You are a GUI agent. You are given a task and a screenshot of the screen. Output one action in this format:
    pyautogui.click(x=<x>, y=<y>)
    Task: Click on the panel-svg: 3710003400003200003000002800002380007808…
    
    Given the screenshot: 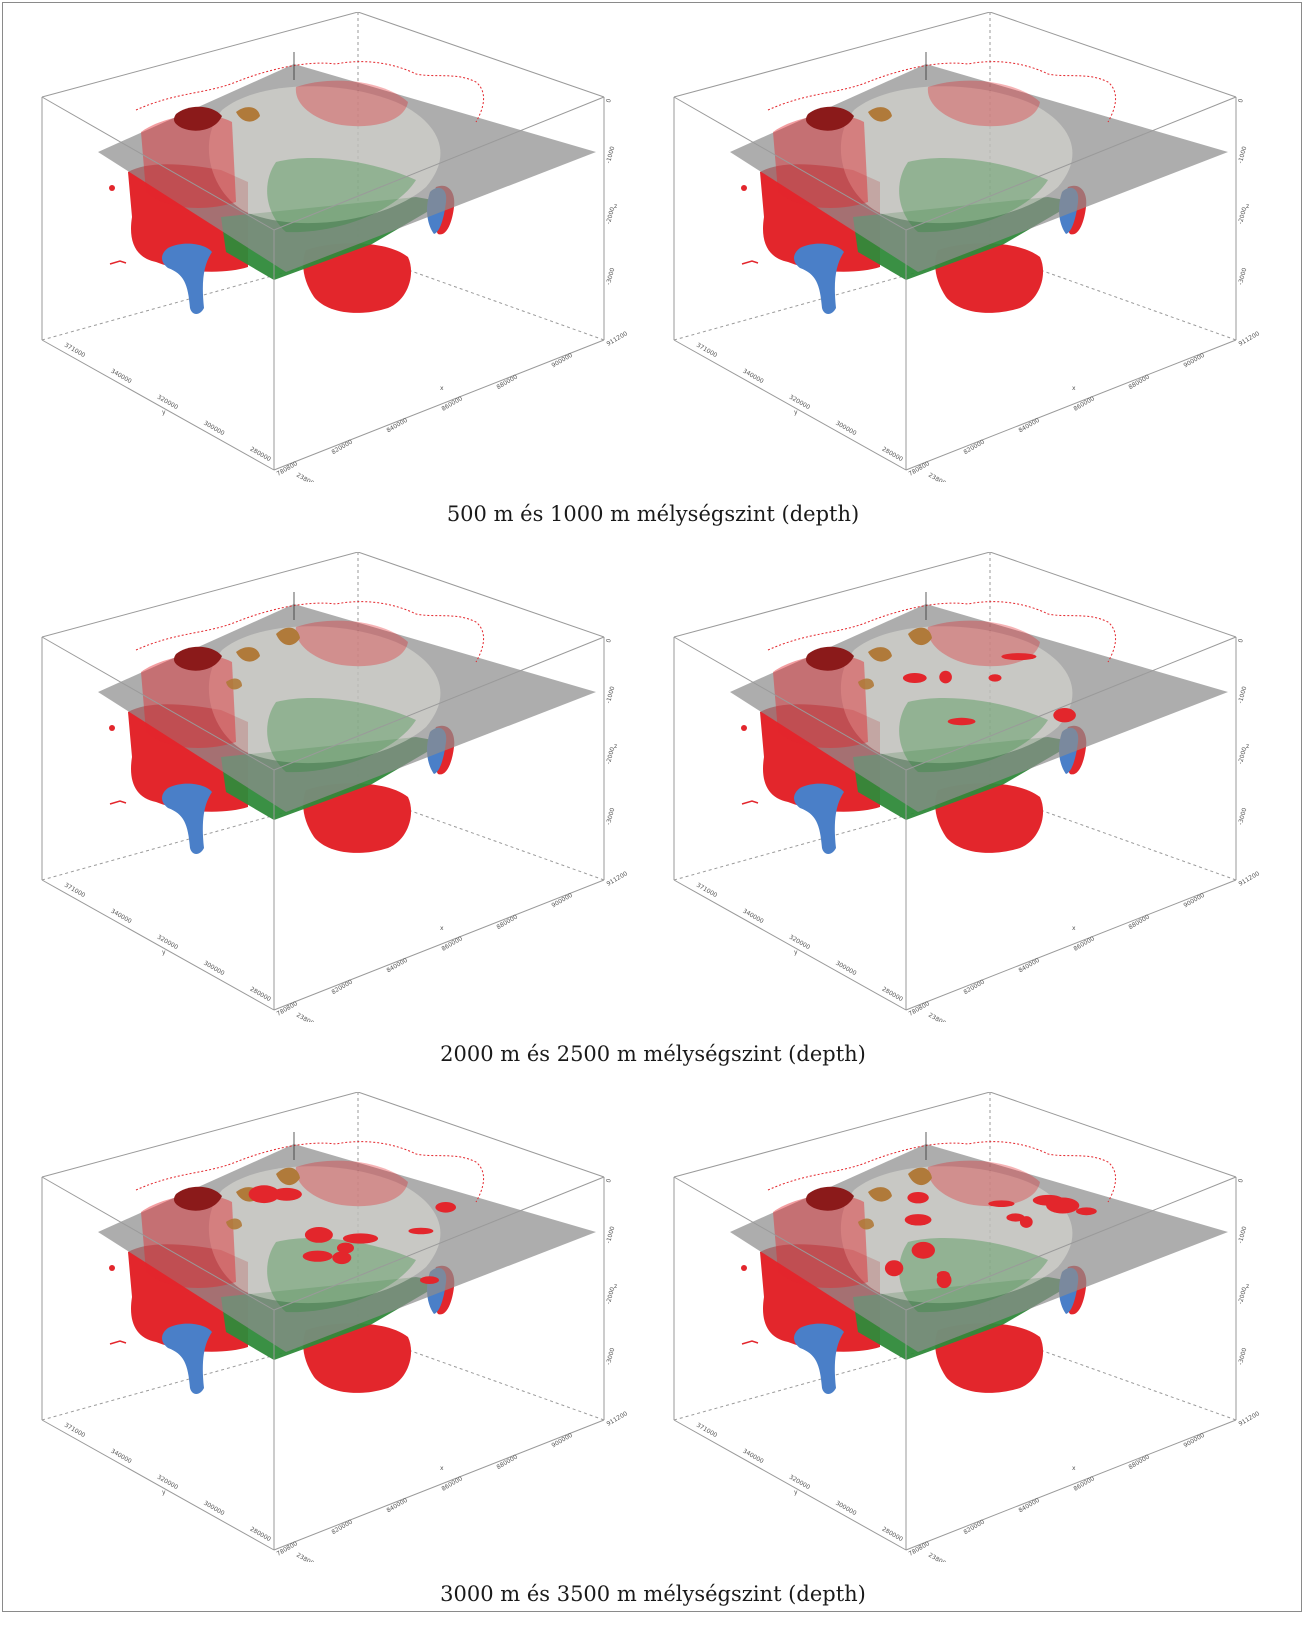 What is the action you would take?
    pyautogui.click(x=335, y=787)
    